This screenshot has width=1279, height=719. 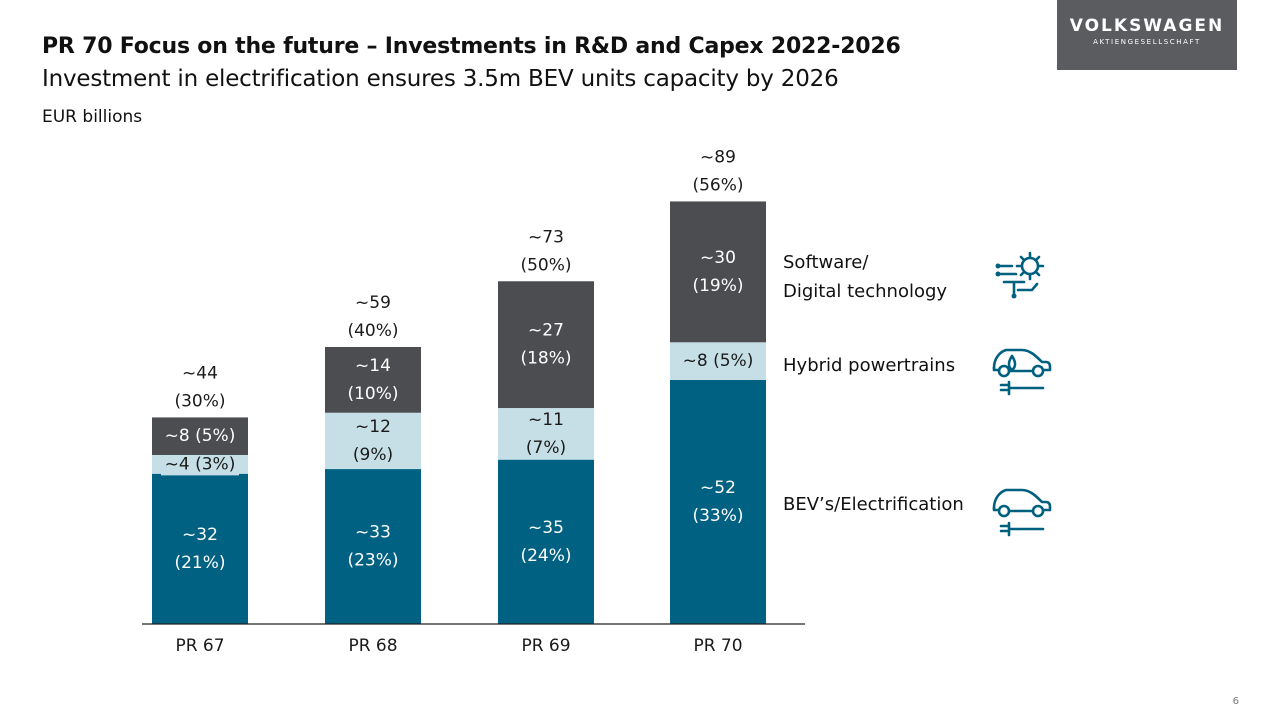 What do you see at coordinates (546, 237) in the screenshot?
I see `total-label-3-line-1: ~73` at bounding box center [546, 237].